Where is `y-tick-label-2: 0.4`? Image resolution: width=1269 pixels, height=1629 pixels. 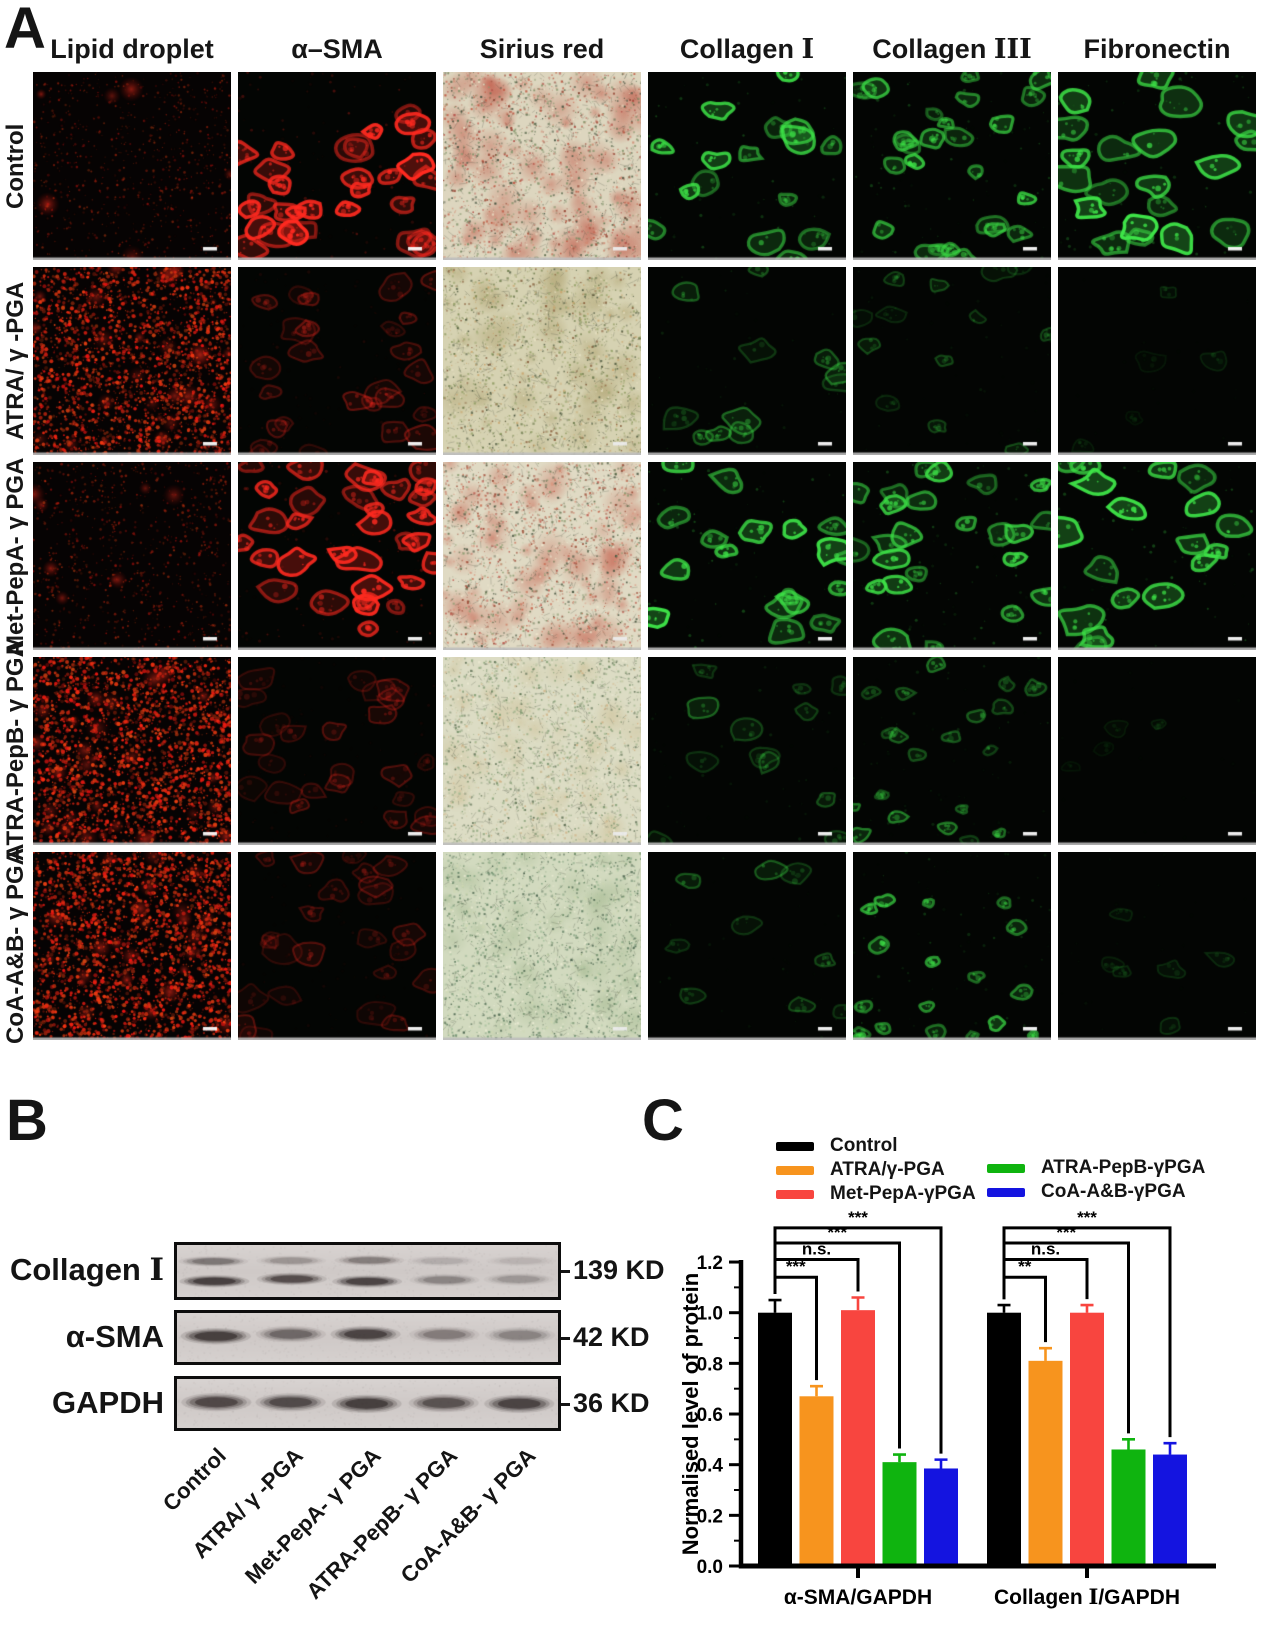 y-tick-label-2: 0.4 is located at coordinates (710, 1466).